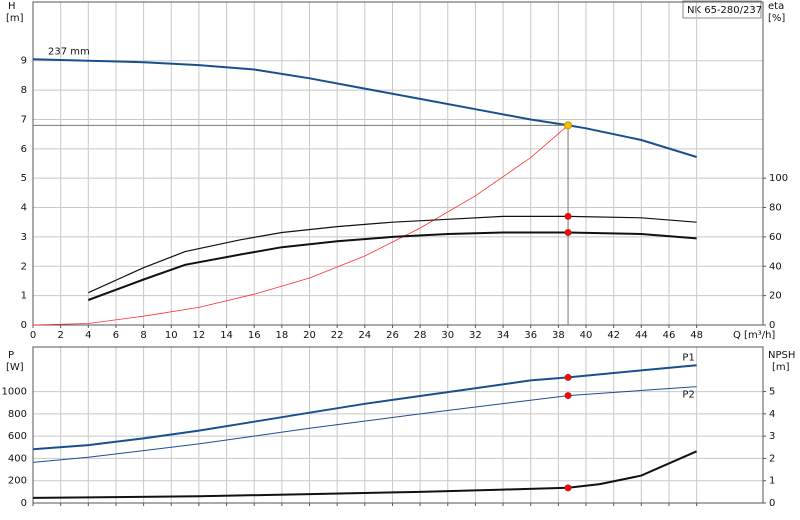  What do you see at coordinates (503, 335) in the screenshot?
I see `x-tick-label: 34` at bounding box center [503, 335].